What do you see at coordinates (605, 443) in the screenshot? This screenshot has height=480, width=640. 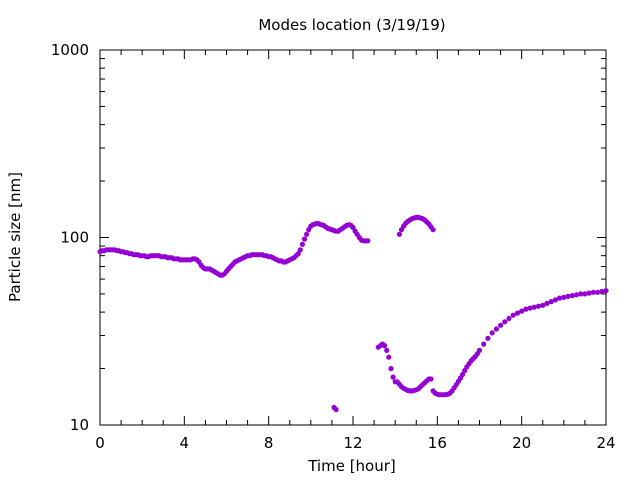 I see `x-tick-label: 24` at bounding box center [605, 443].